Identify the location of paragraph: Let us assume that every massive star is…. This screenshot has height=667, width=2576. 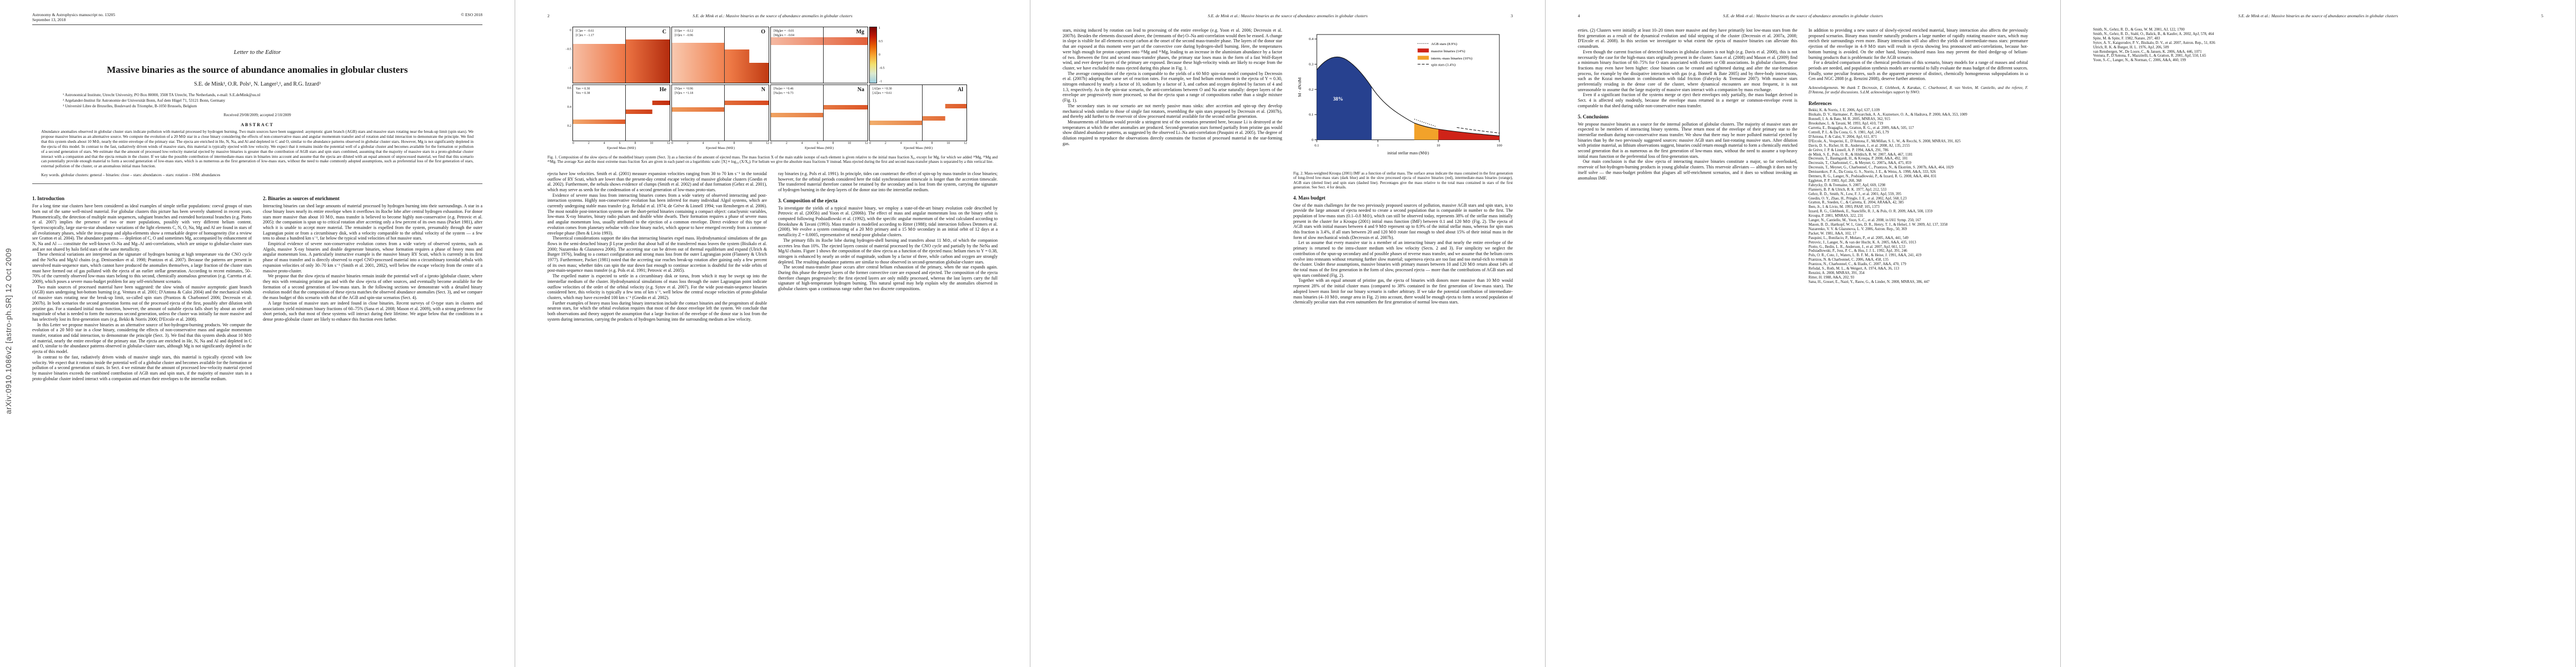
(1403, 259).